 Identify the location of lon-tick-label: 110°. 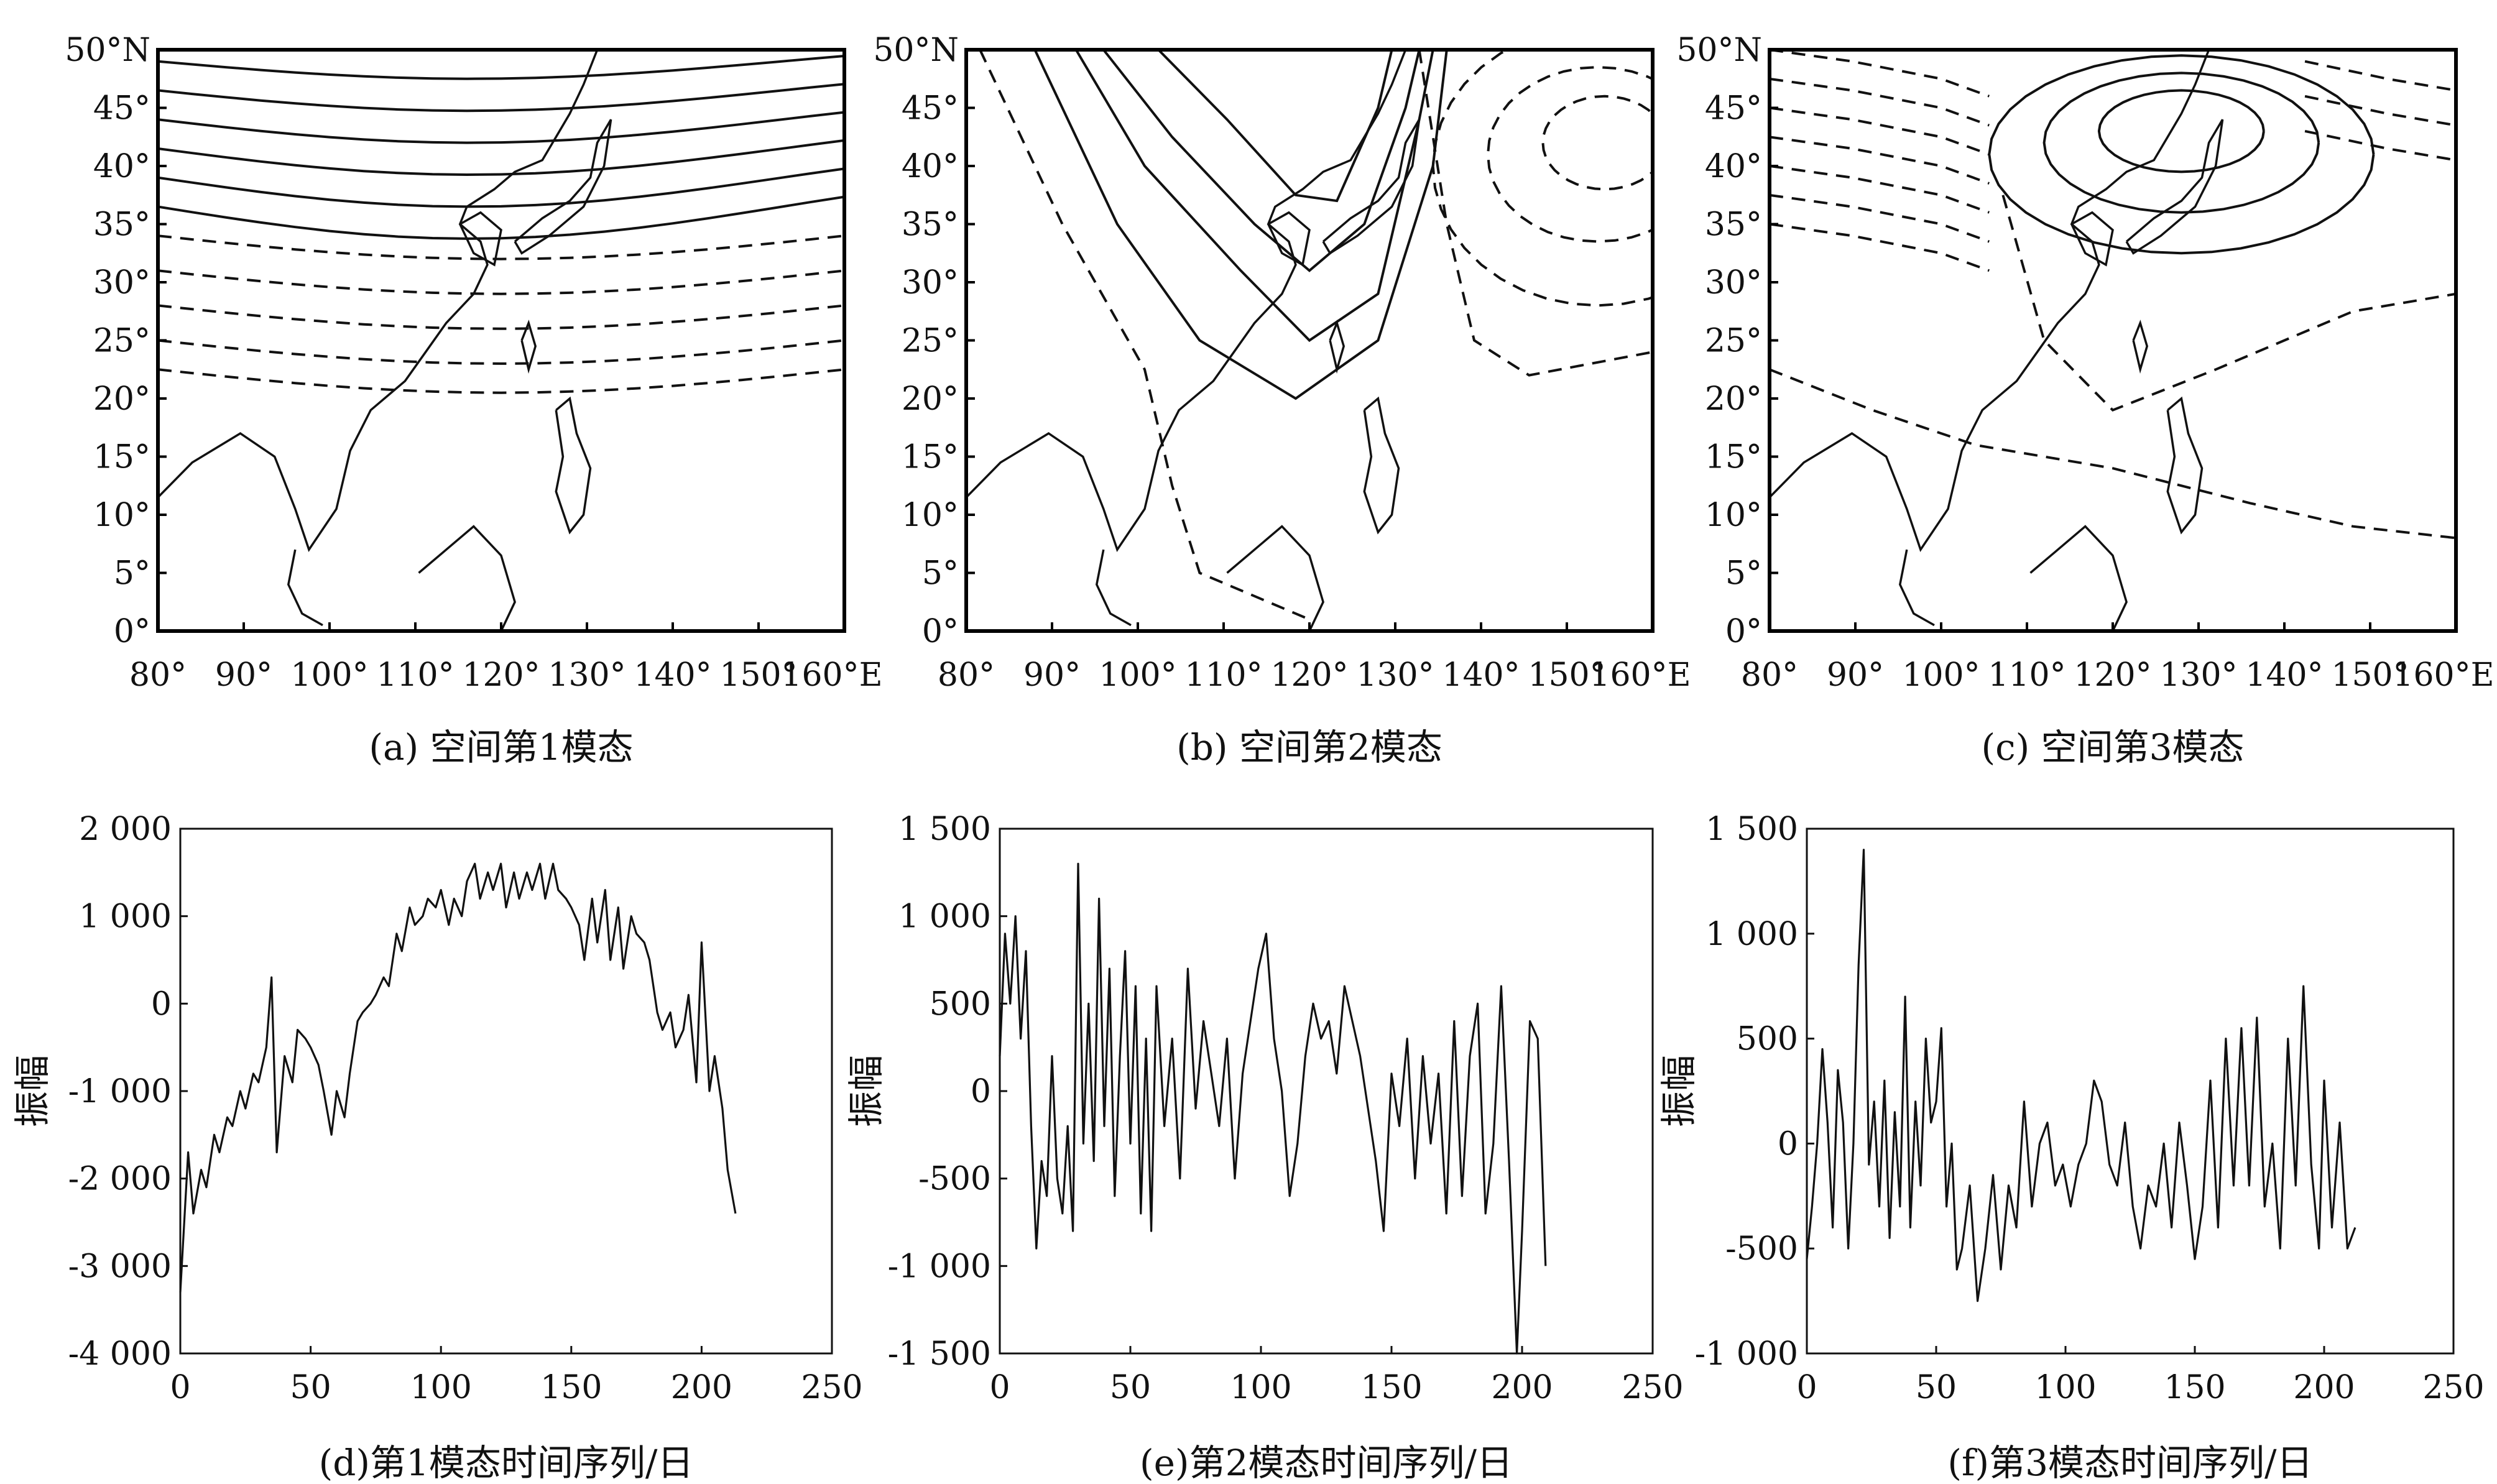
(2026, 675).